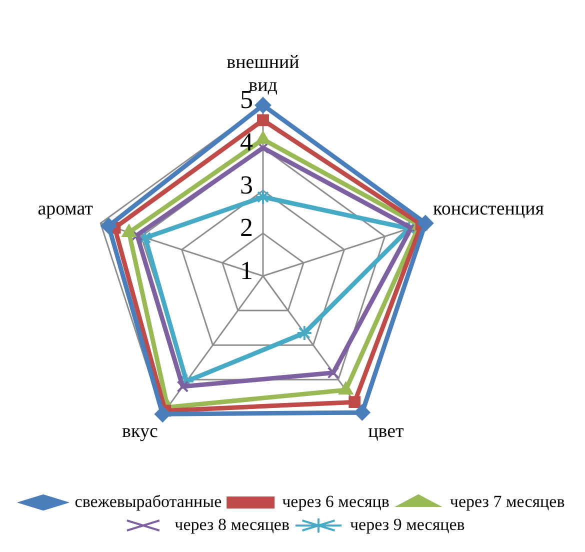 Image resolution: width=585 pixels, height=552 pixels. I want to click on y-tick-label: 2, so click(246, 227).